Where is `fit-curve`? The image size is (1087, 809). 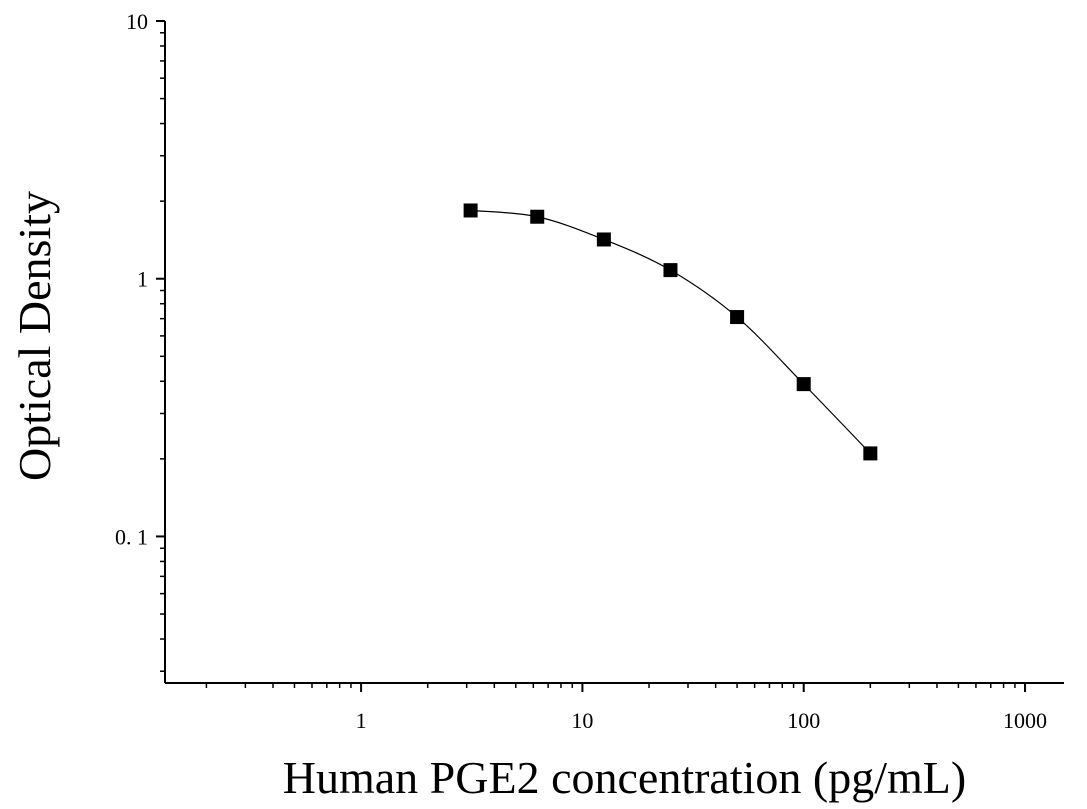 fit-curve is located at coordinates (670, 331).